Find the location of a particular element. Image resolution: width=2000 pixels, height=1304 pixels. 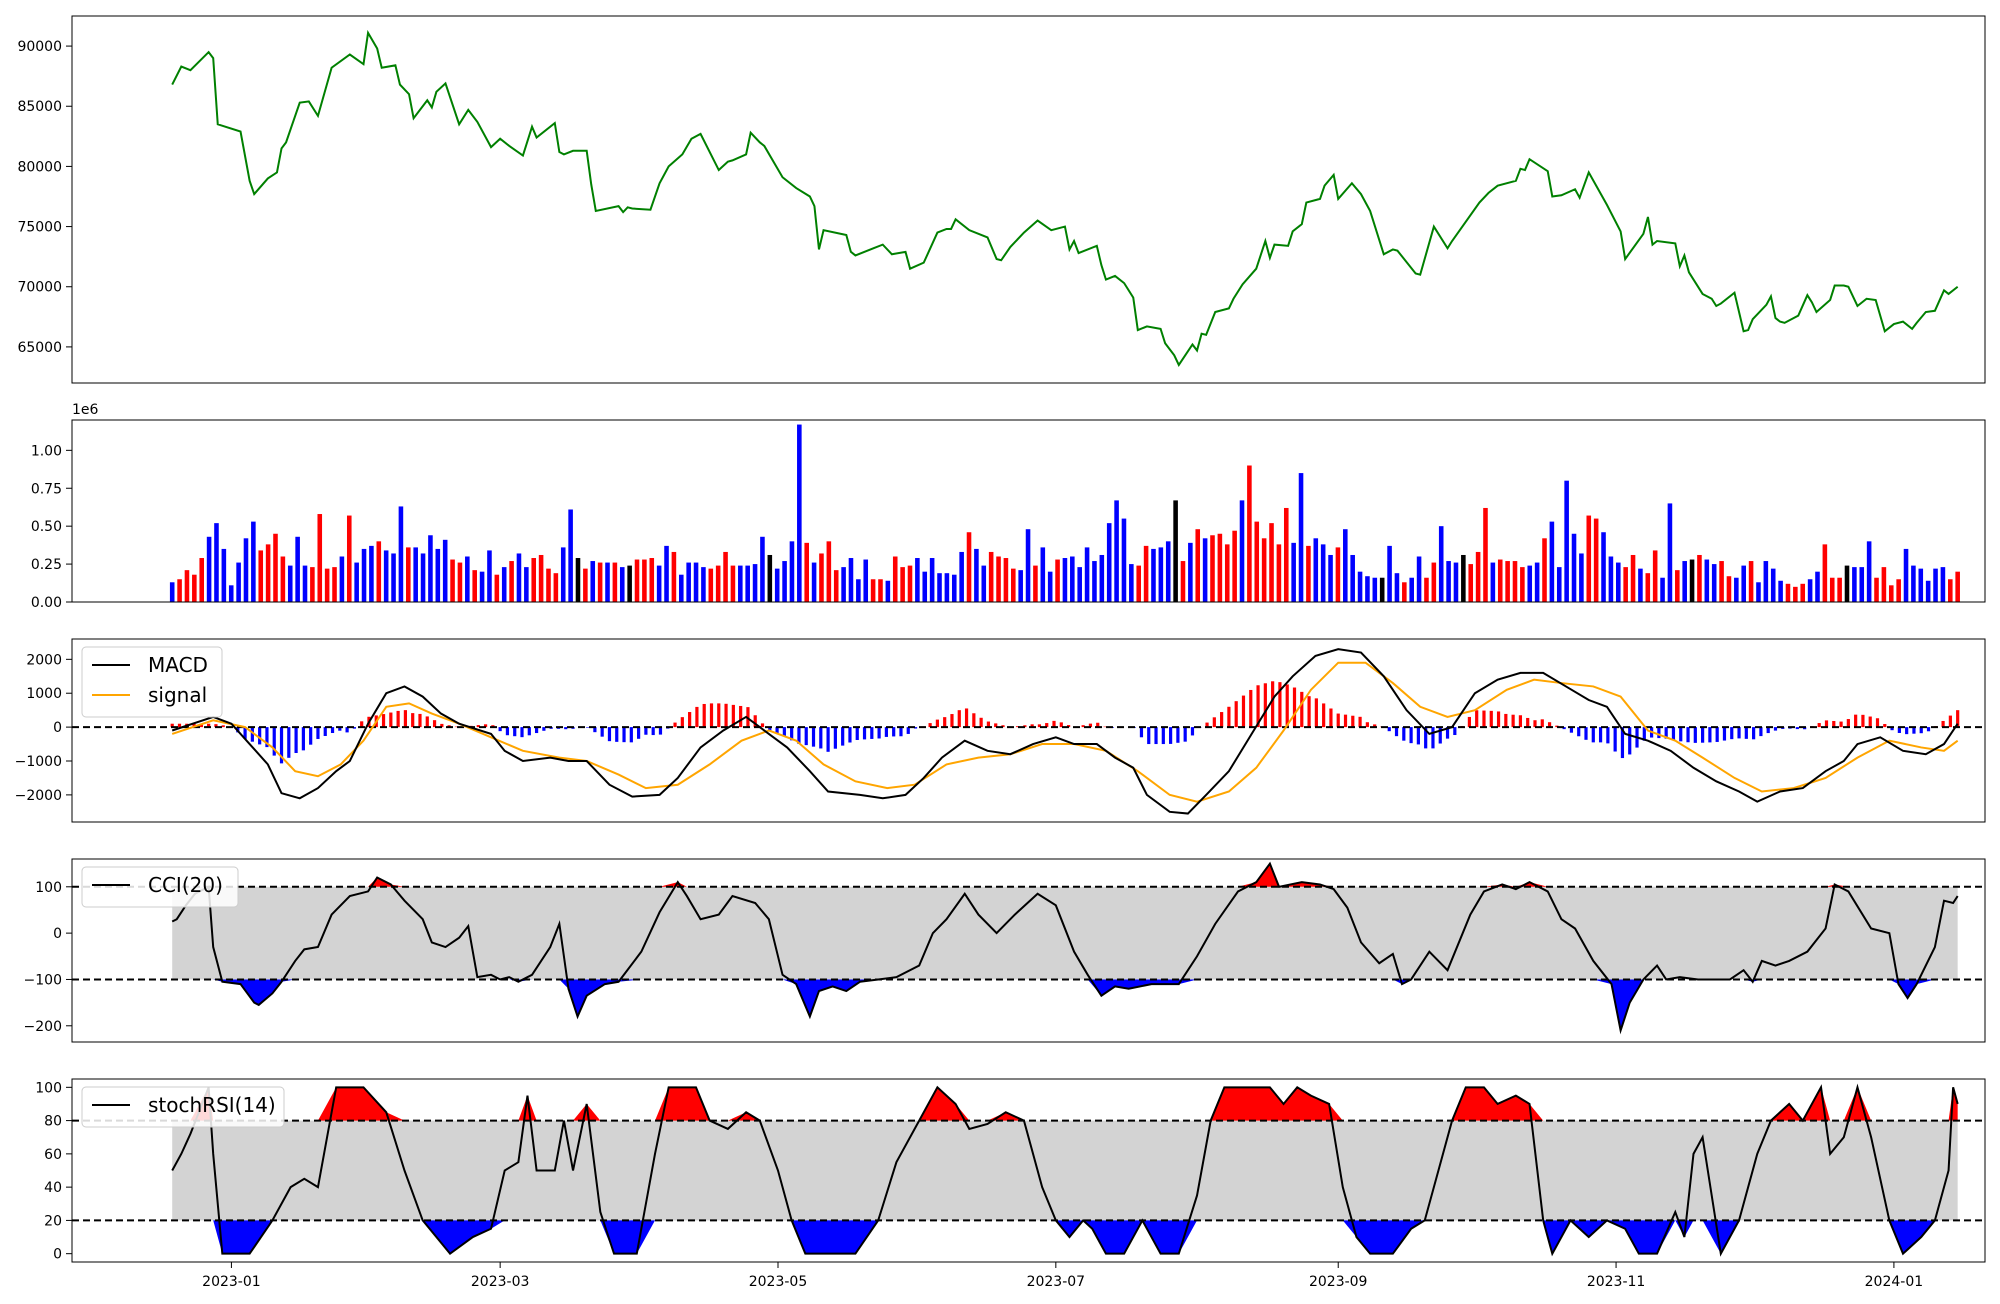

y-tick-label: 75000 is located at coordinates (39, 228).